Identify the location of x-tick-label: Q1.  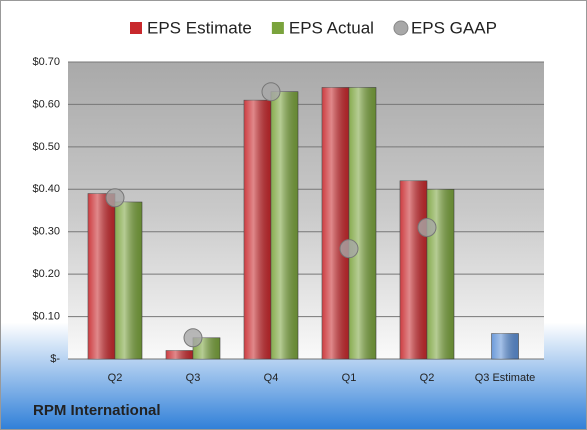
(349, 378).